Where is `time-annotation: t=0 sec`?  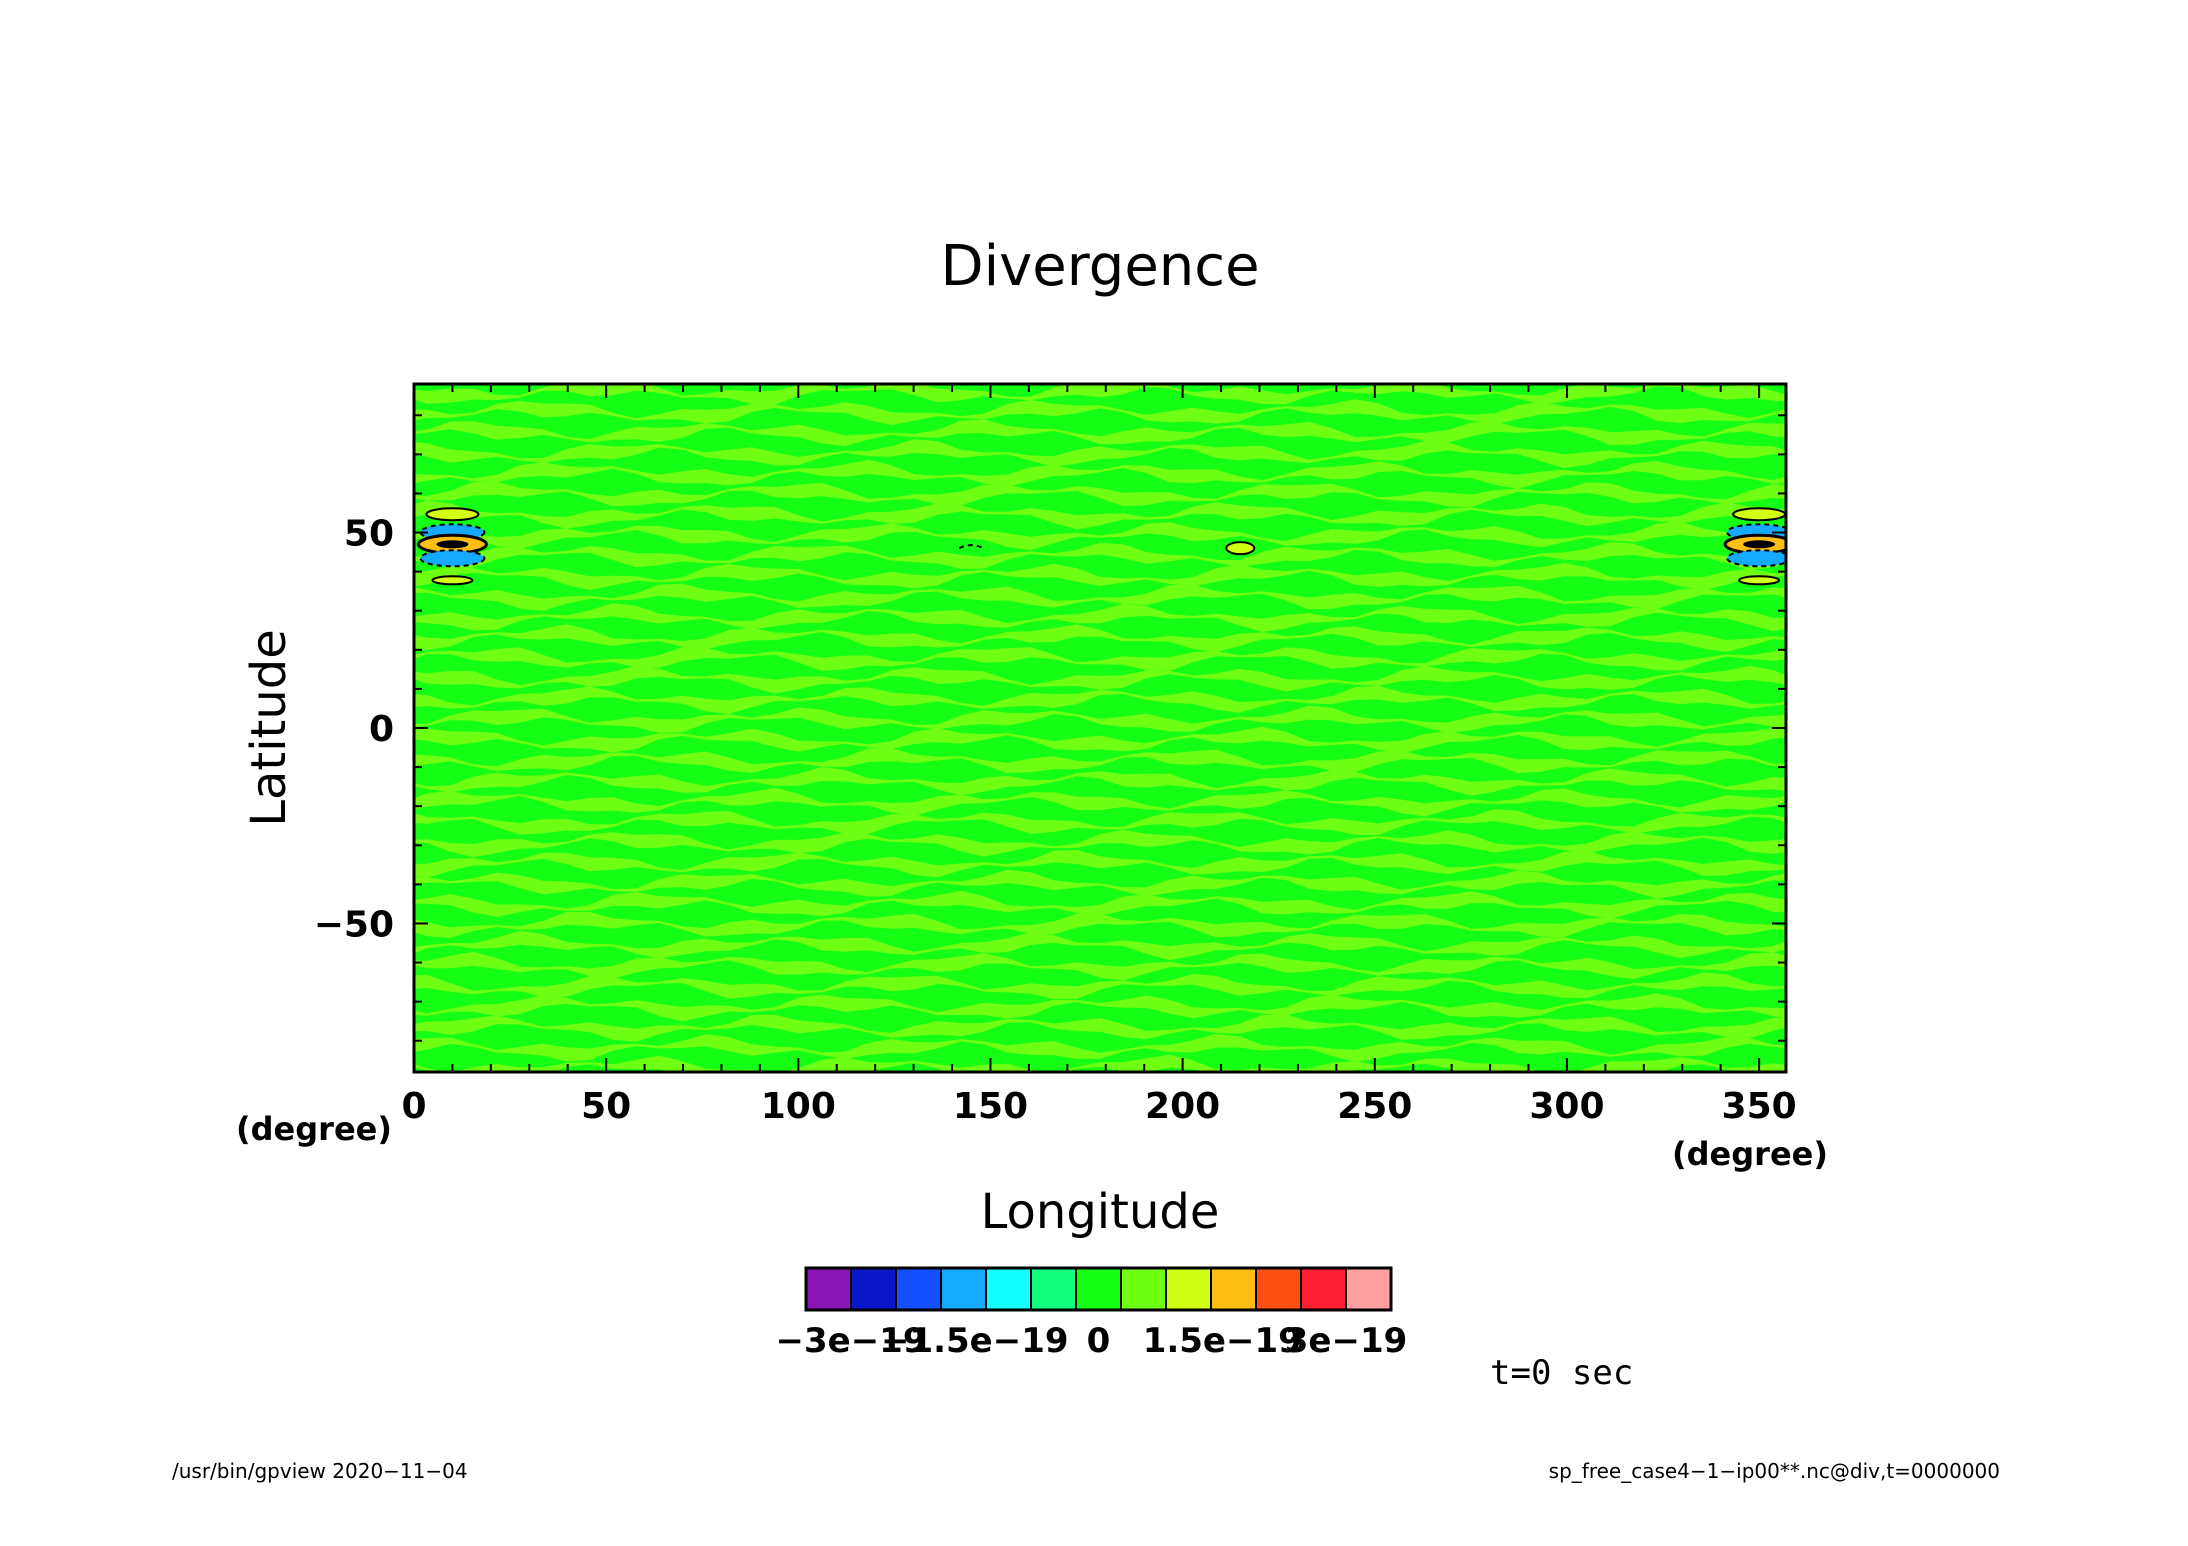 time-annotation: t=0 sec is located at coordinates (1561, 1373).